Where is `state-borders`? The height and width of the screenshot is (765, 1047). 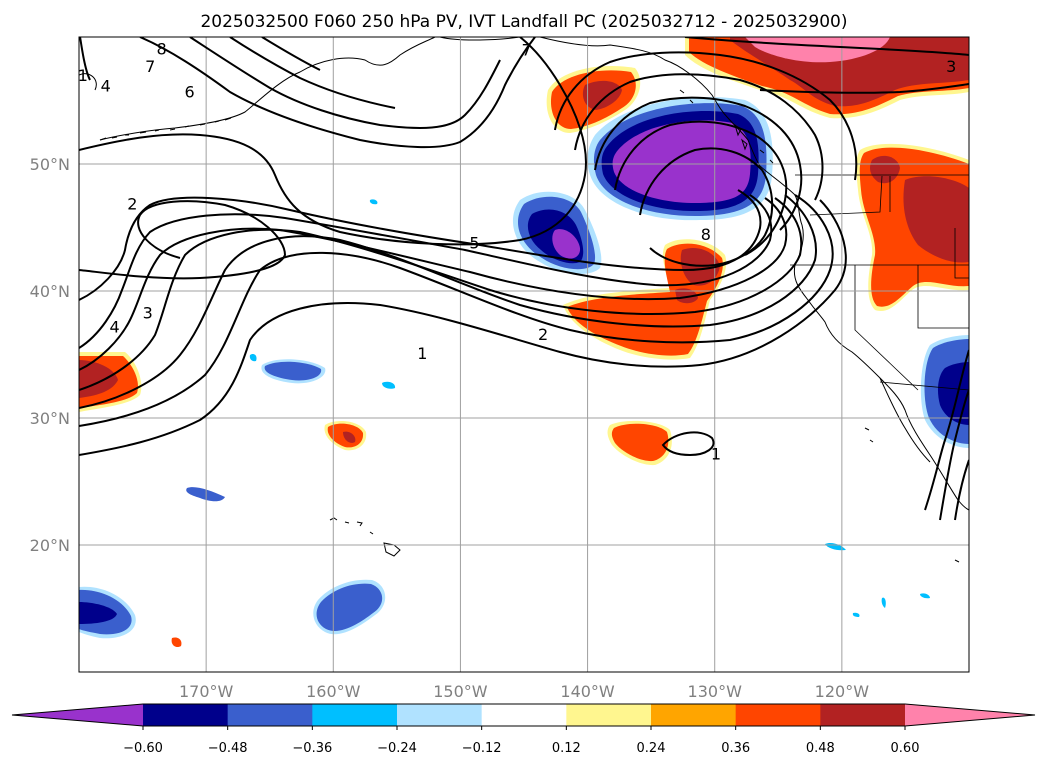 state-borders is located at coordinates (879, 283).